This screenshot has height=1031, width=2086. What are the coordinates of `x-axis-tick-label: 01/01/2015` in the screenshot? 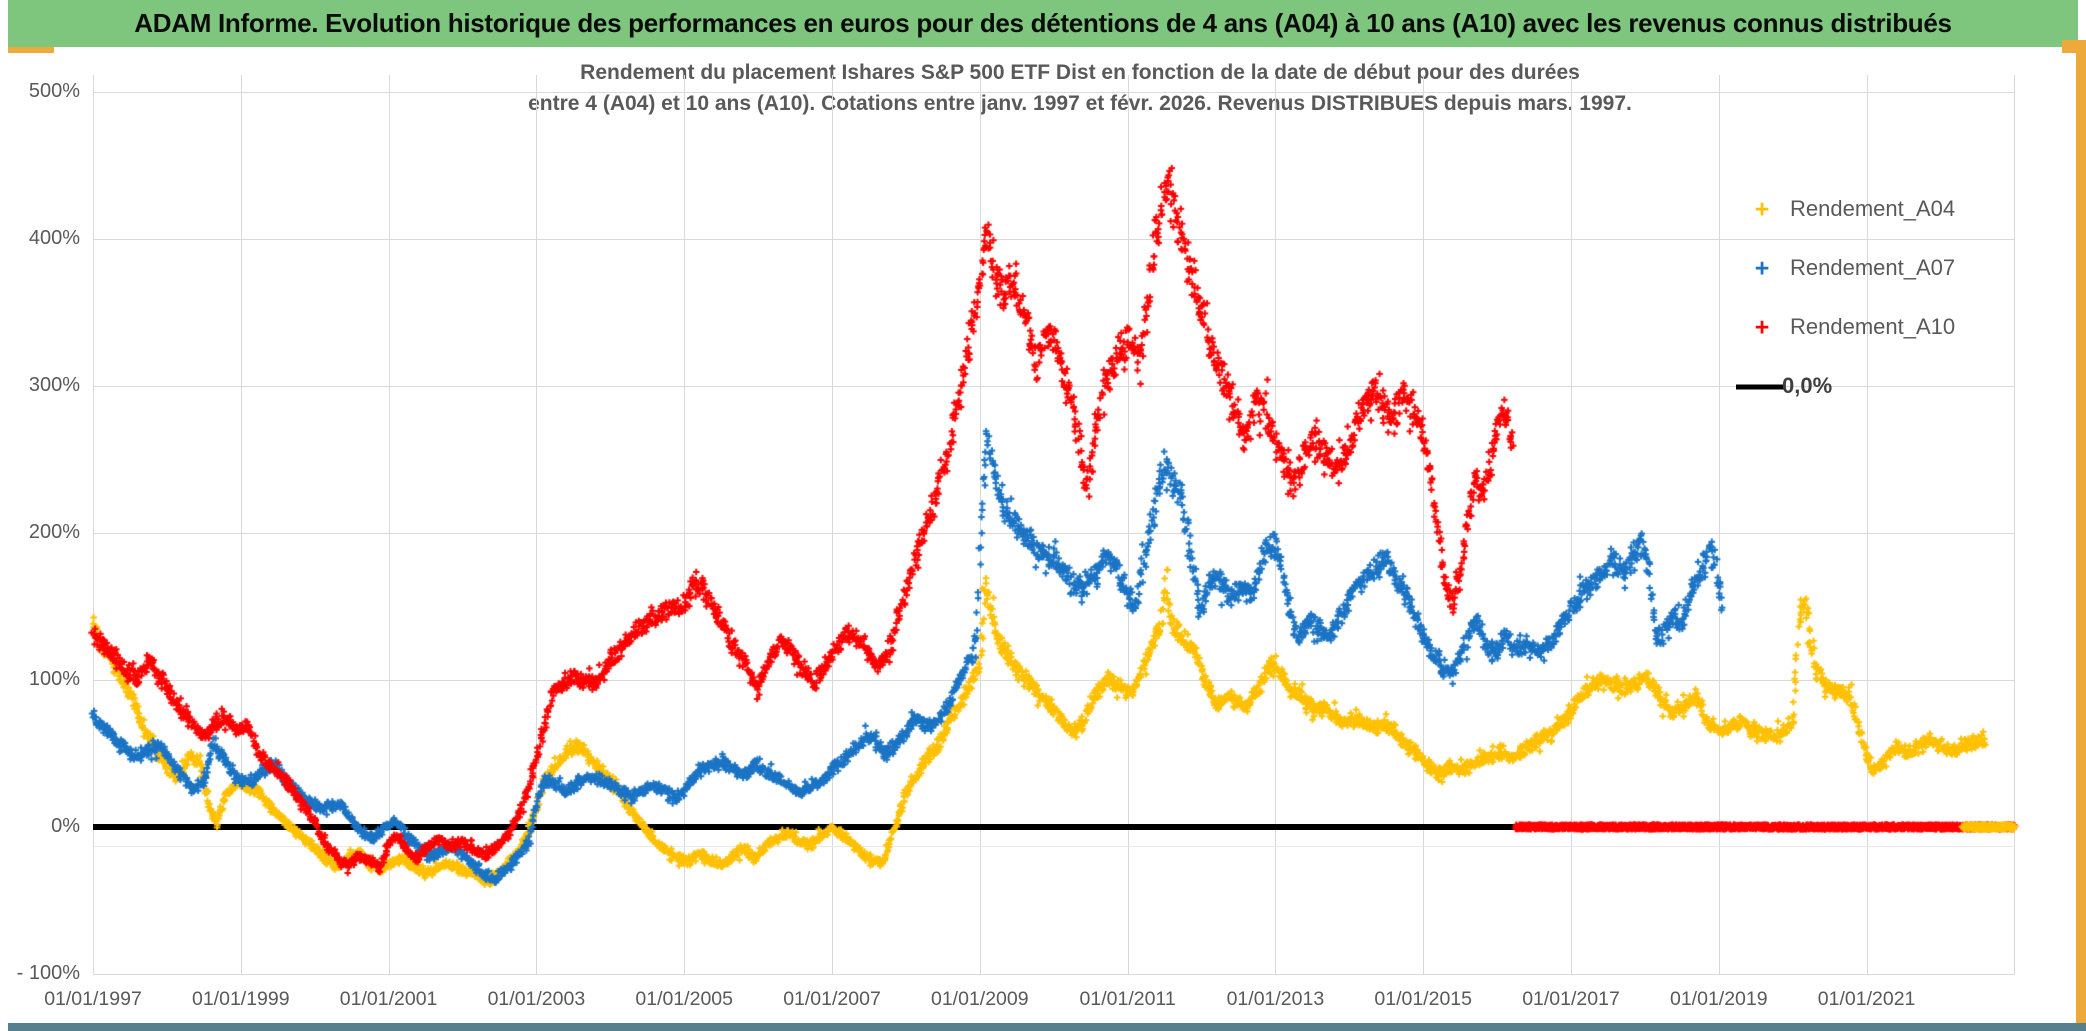 It's located at (1423, 999).